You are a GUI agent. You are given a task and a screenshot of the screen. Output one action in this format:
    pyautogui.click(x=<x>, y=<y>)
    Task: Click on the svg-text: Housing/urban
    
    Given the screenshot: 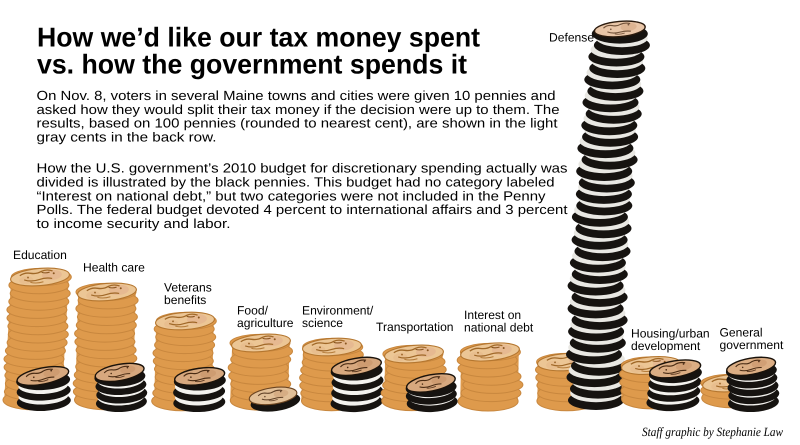 What is the action you would take?
    pyautogui.click(x=670, y=334)
    